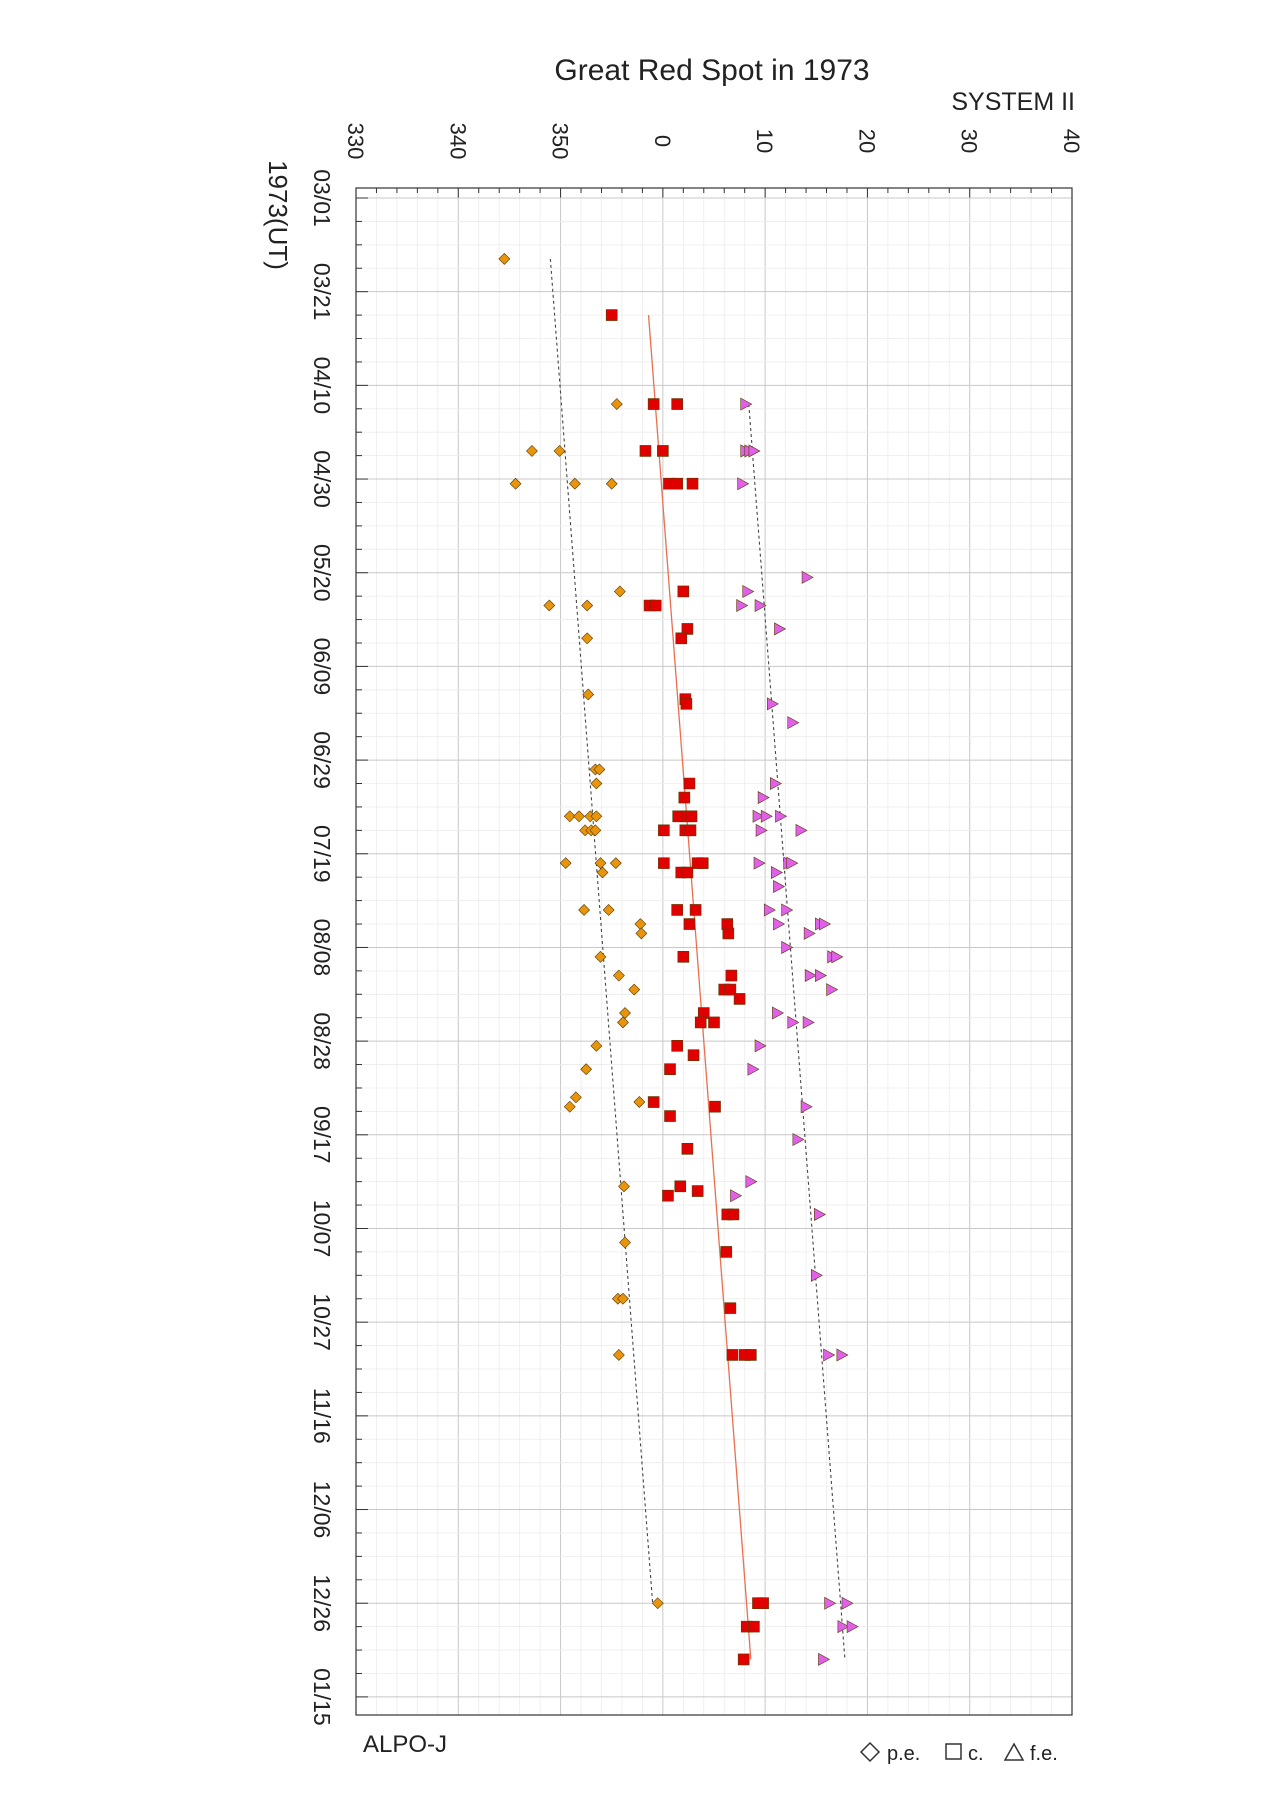 The width and height of the screenshot is (1273, 1800). What do you see at coordinates (457, 141) in the screenshot?
I see `longitude-tick-label: 340` at bounding box center [457, 141].